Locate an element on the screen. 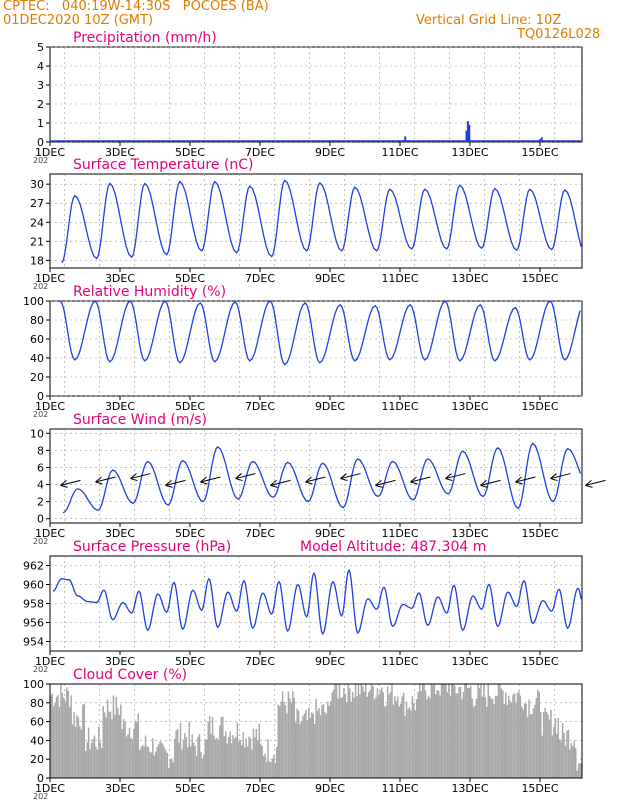 This screenshot has width=618, height=800. y-tick-label: 40 is located at coordinates (37, 740).